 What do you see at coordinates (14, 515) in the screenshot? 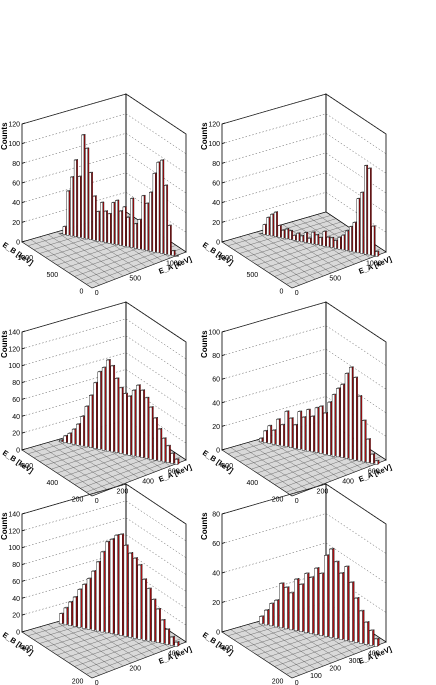
I see `z-tick-label: 140` at bounding box center [14, 515].